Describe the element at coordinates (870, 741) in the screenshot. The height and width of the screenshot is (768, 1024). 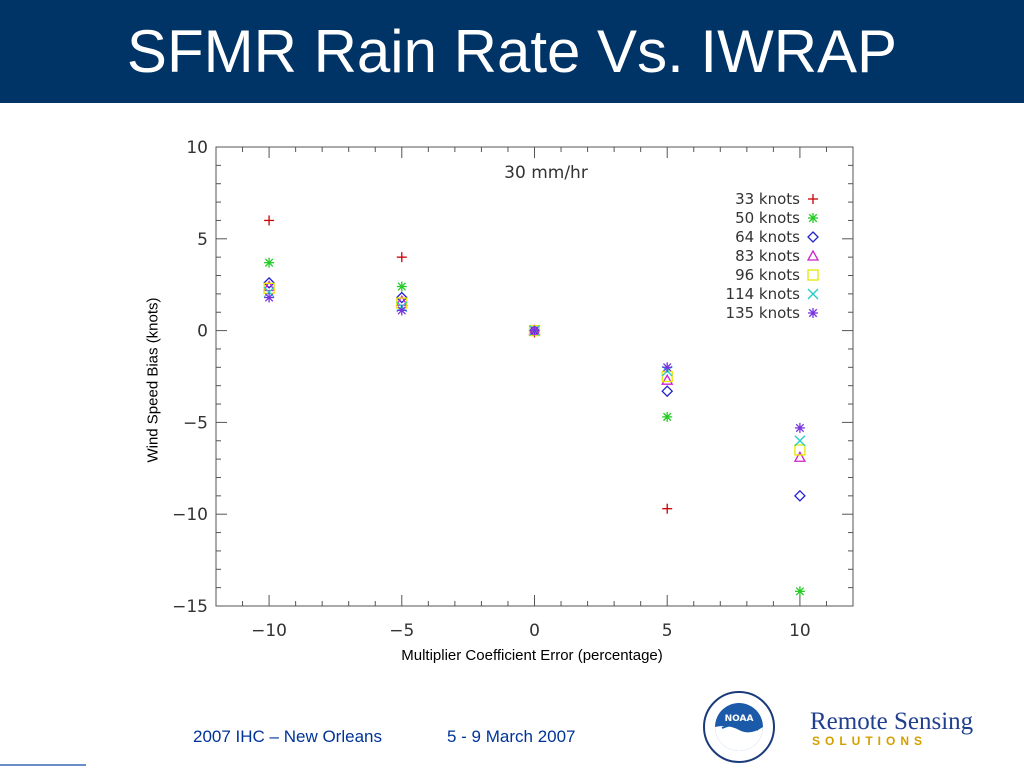
I see `logo-text-bottom: SOLUTIONS` at that location.